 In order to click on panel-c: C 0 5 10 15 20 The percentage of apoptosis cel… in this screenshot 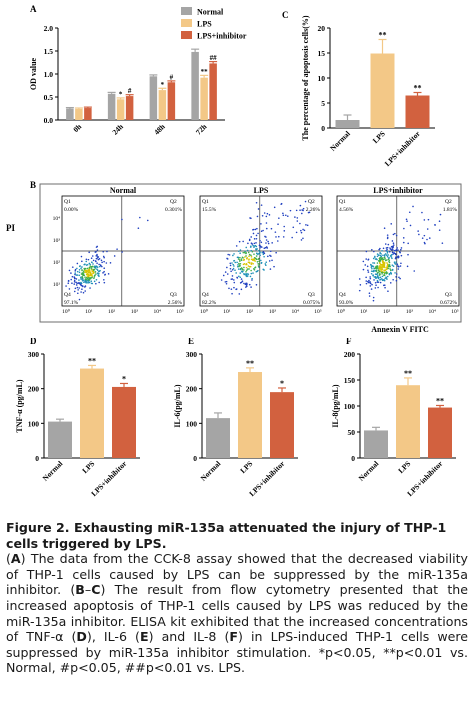, I will do `click(376, 89)`.